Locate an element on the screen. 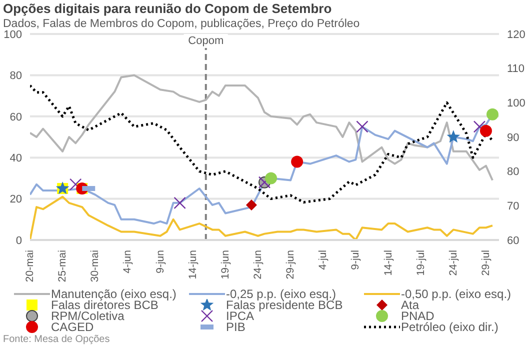 The height and width of the screenshot is (354, 531). y2-tick-label: 110 is located at coordinates (516, 69).